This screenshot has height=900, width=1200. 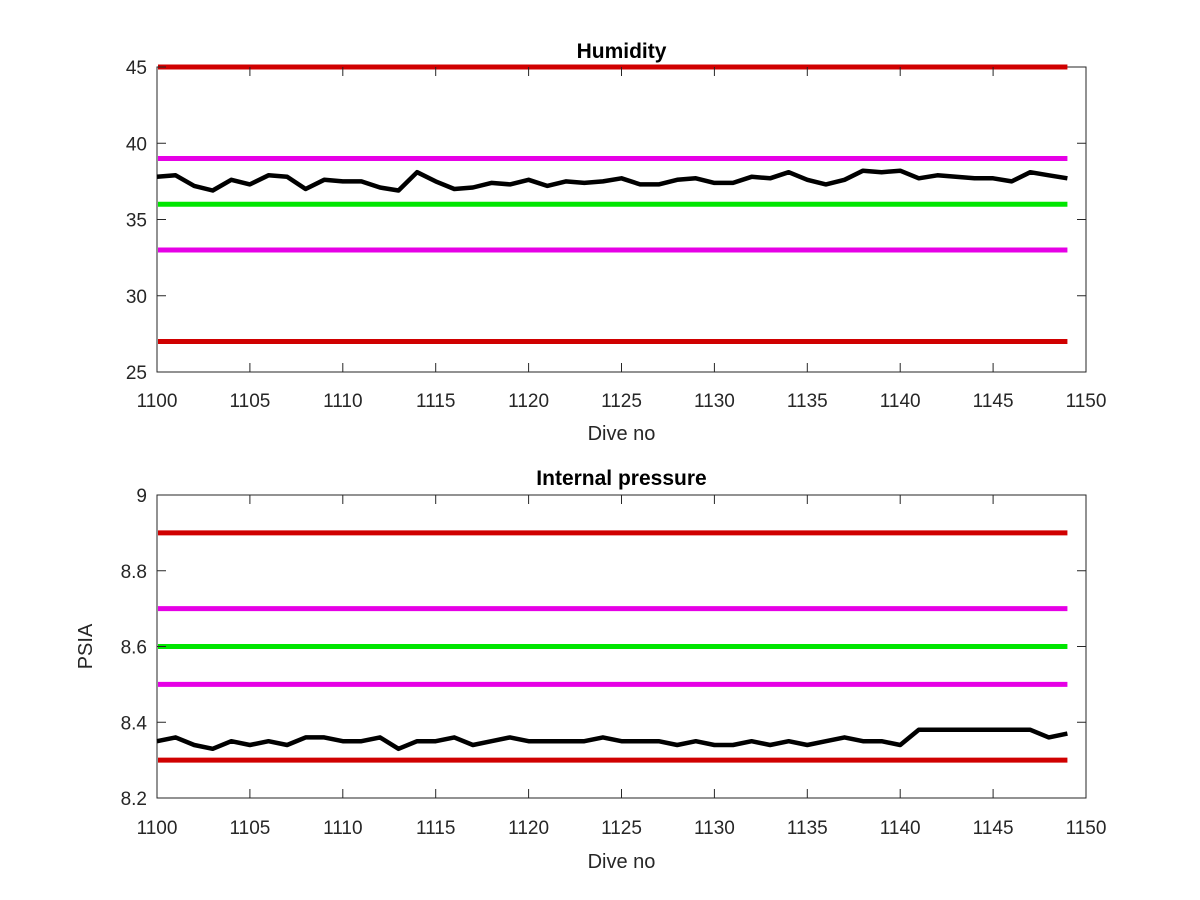 What do you see at coordinates (134, 648) in the screenshot?
I see `y-tick-label: 8.6` at bounding box center [134, 648].